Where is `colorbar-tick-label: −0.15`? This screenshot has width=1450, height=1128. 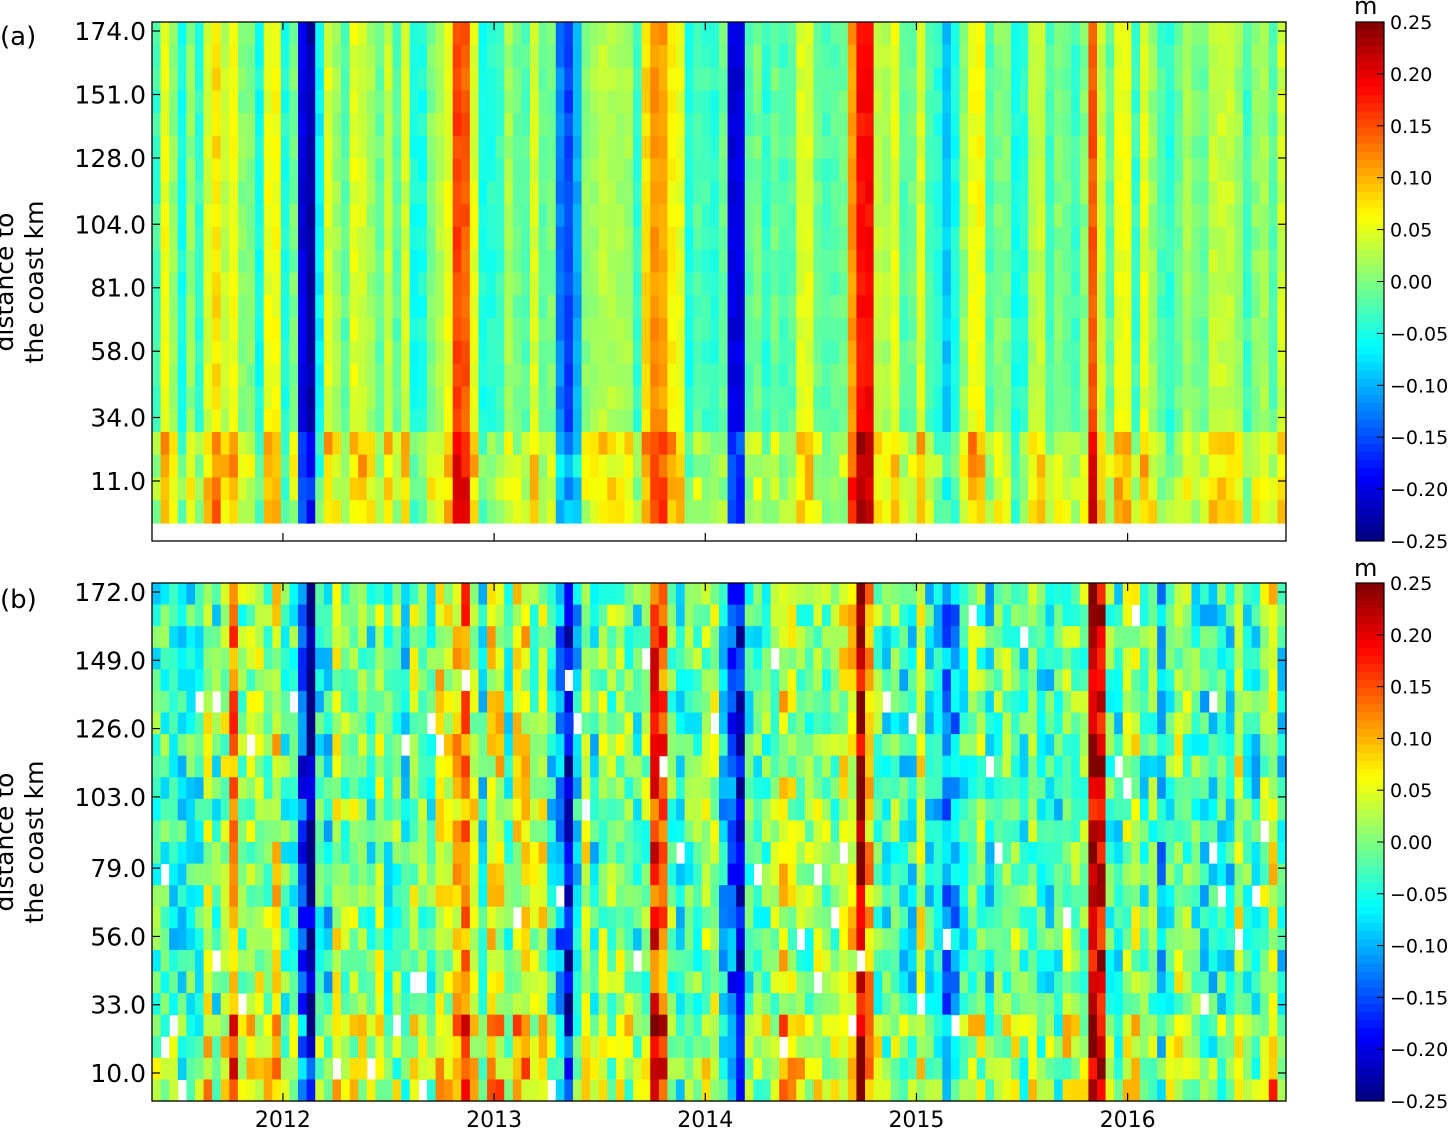
colorbar-tick-label: −0.15 is located at coordinates (1419, 438).